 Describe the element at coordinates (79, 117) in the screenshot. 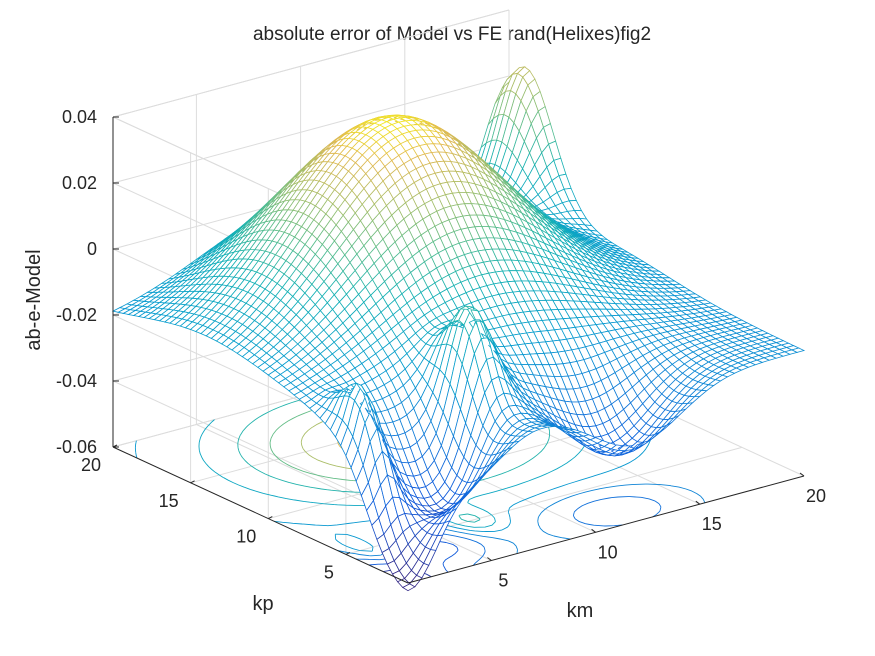

I see `z-tick-label: 0.04` at that location.